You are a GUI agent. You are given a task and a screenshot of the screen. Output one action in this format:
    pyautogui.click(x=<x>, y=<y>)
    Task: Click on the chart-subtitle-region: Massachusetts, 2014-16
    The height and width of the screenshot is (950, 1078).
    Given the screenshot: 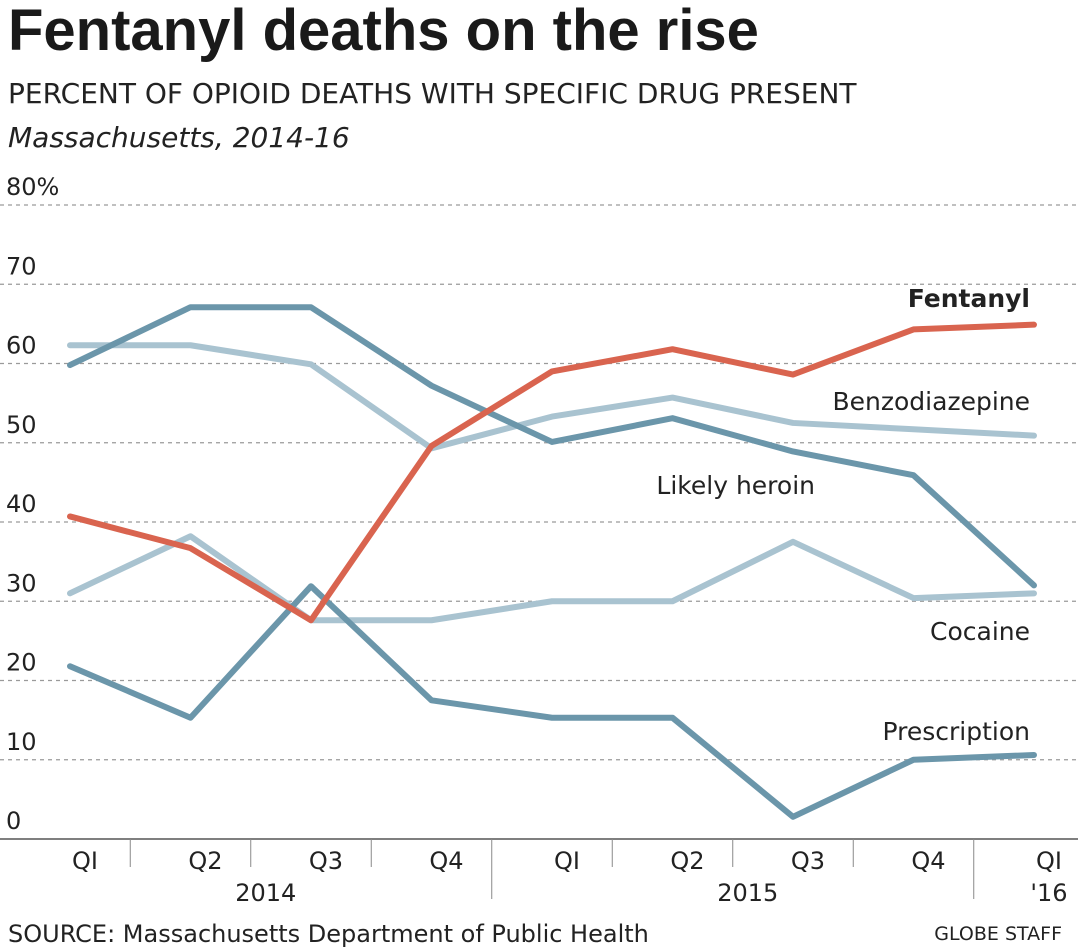 What is the action you would take?
    pyautogui.click(x=179, y=137)
    